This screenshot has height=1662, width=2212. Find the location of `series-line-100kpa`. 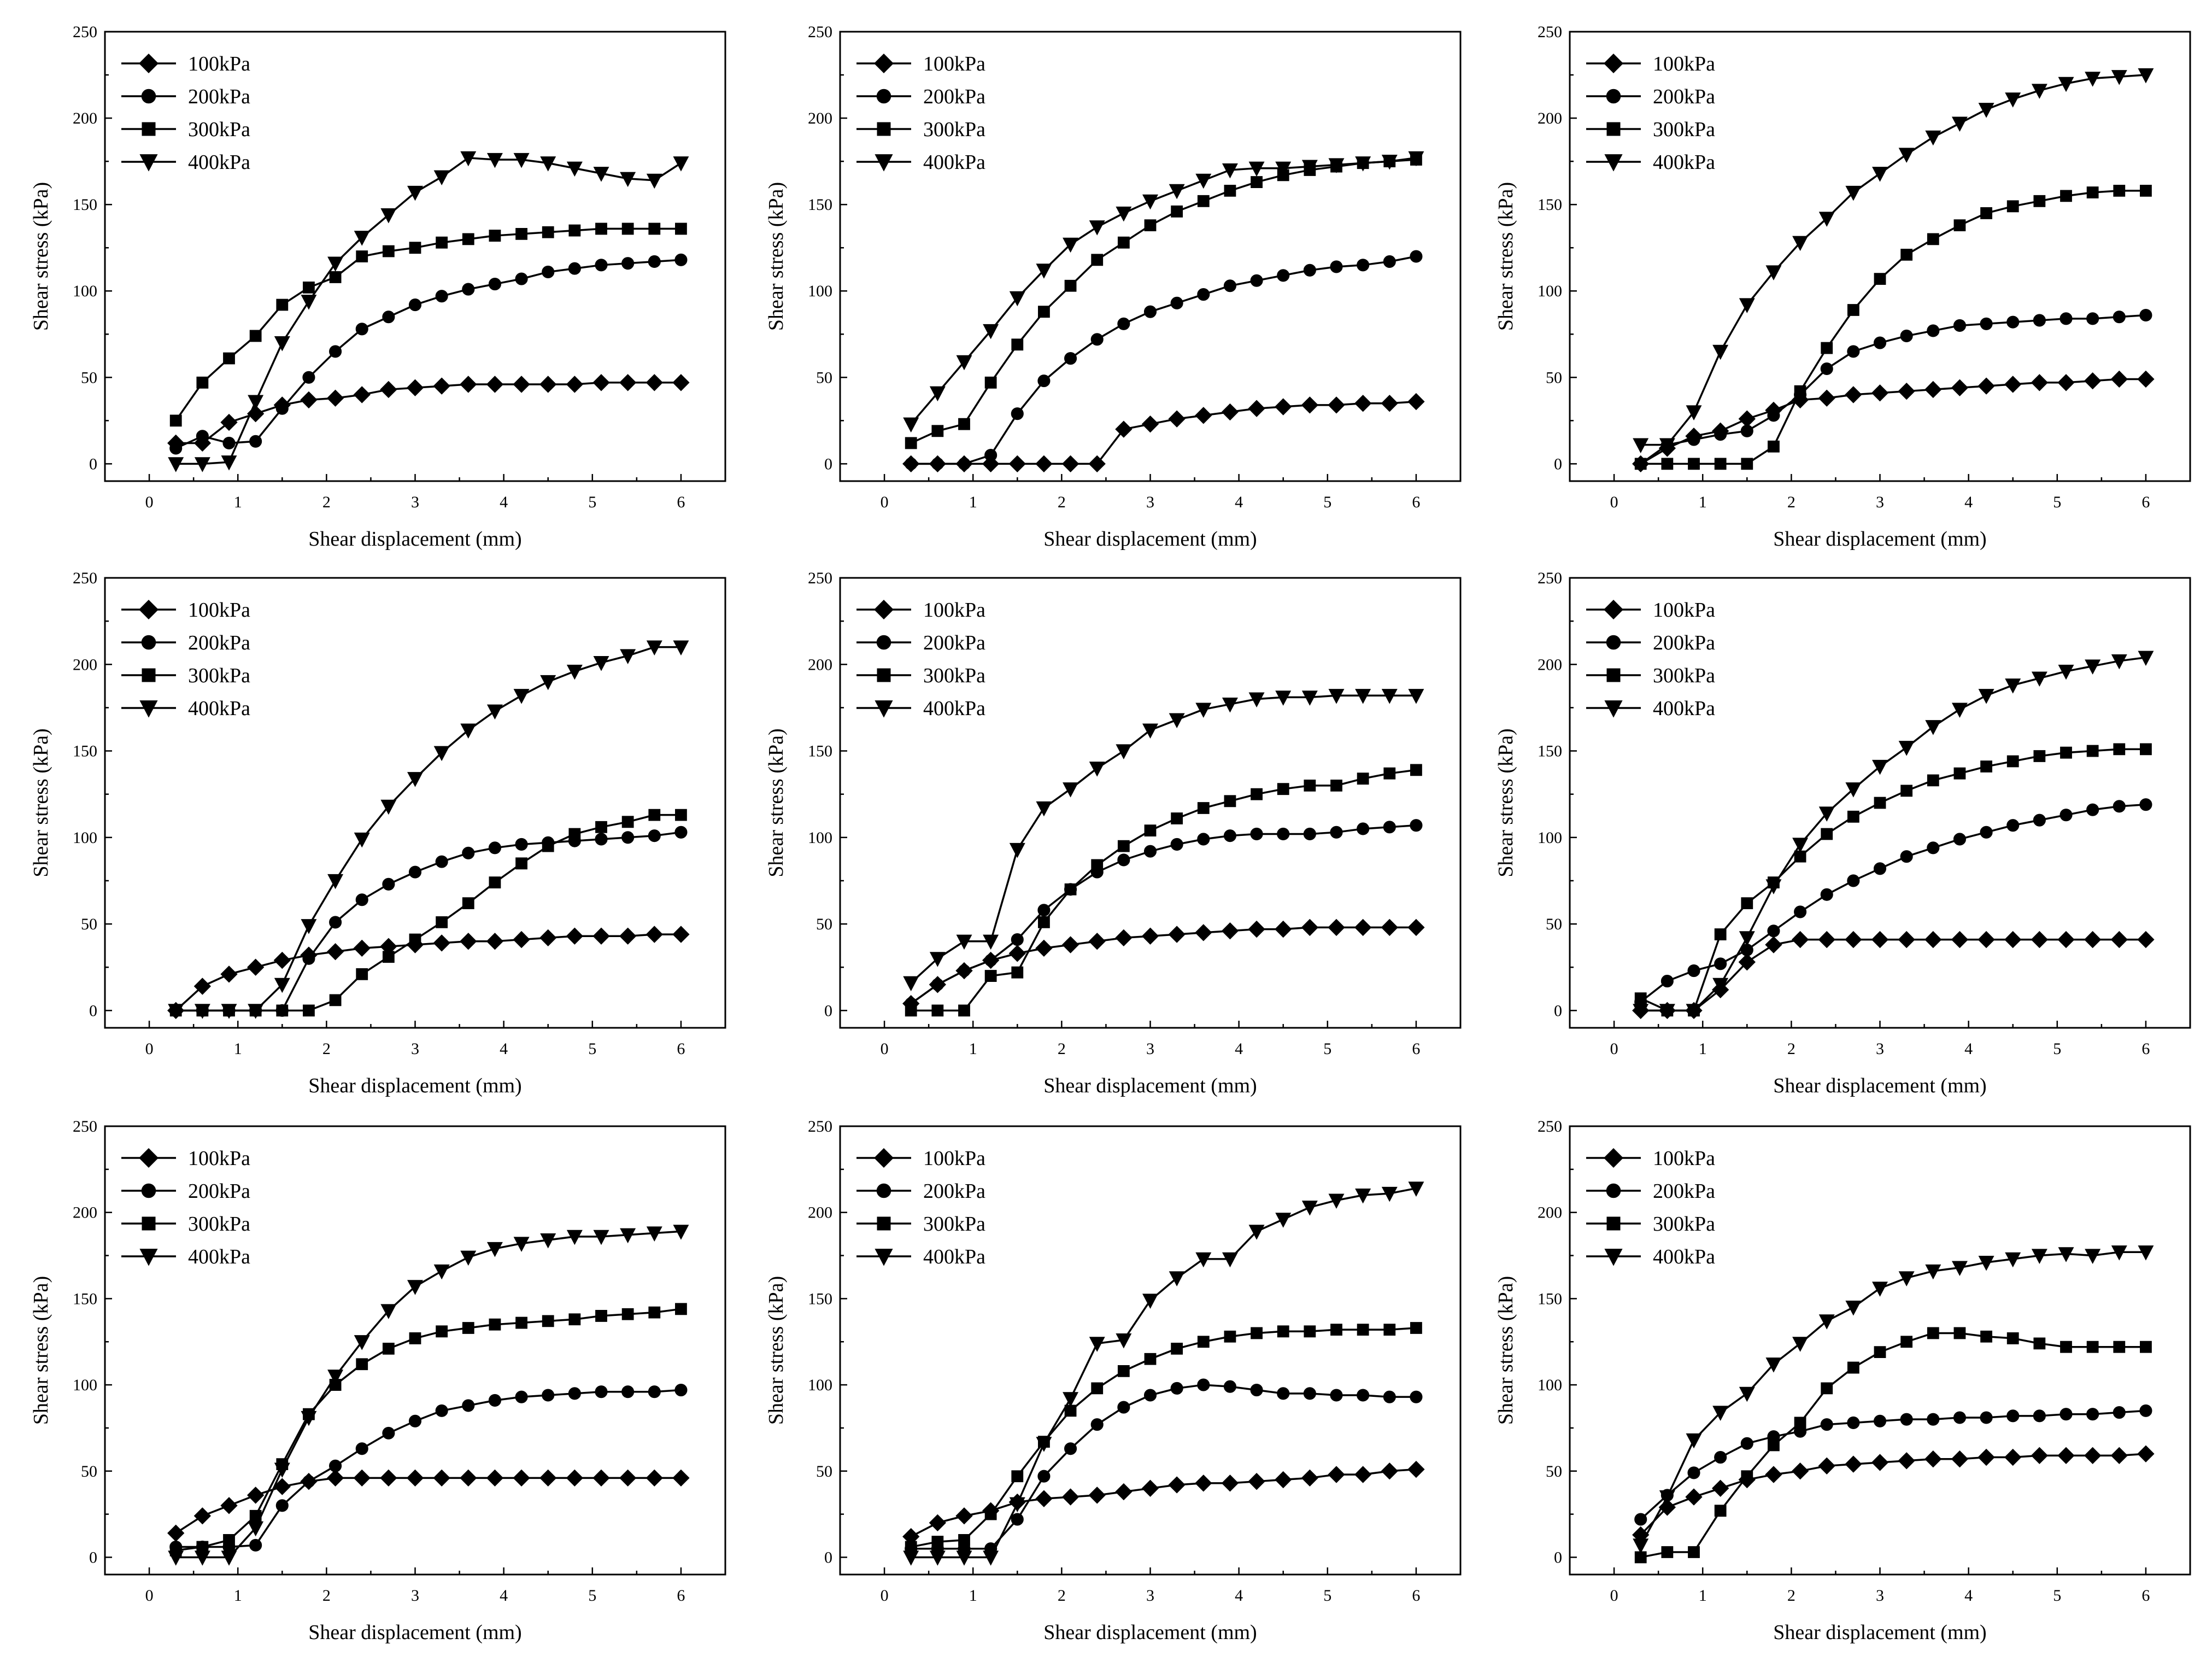

series-line-100kpa is located at coordinates (1893, 975).